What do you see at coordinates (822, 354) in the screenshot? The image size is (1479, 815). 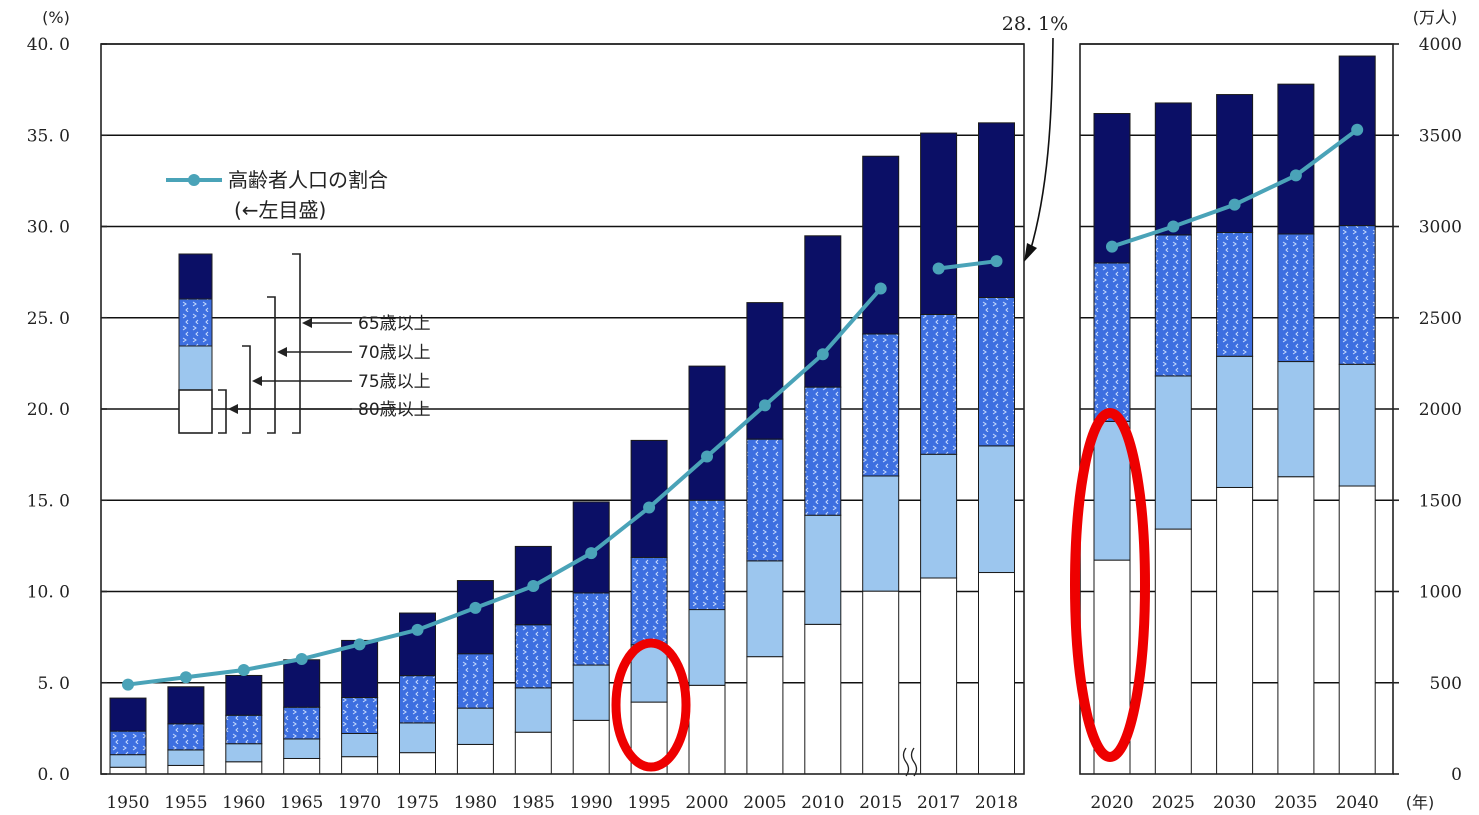 I see `ratio-point-2010` at bounding box center [822, 354].